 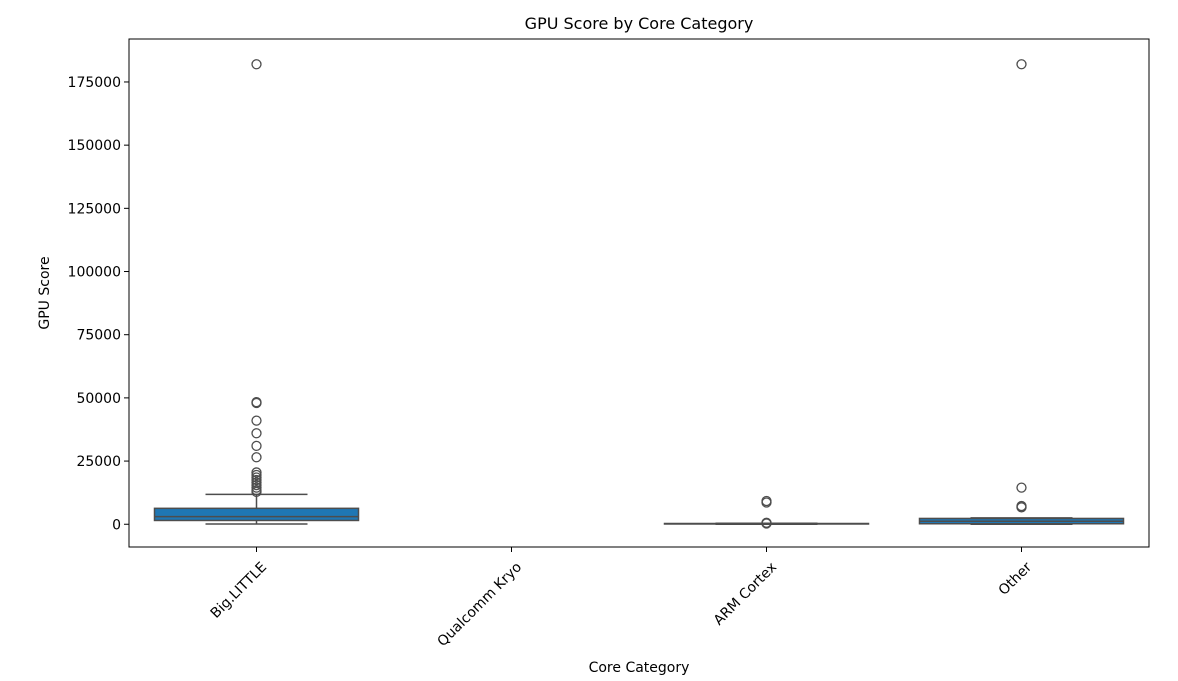 I want to click on y-axis: 0 25000 50000 75000 100000 125000 150000 175000, so click(x=98, y=304).